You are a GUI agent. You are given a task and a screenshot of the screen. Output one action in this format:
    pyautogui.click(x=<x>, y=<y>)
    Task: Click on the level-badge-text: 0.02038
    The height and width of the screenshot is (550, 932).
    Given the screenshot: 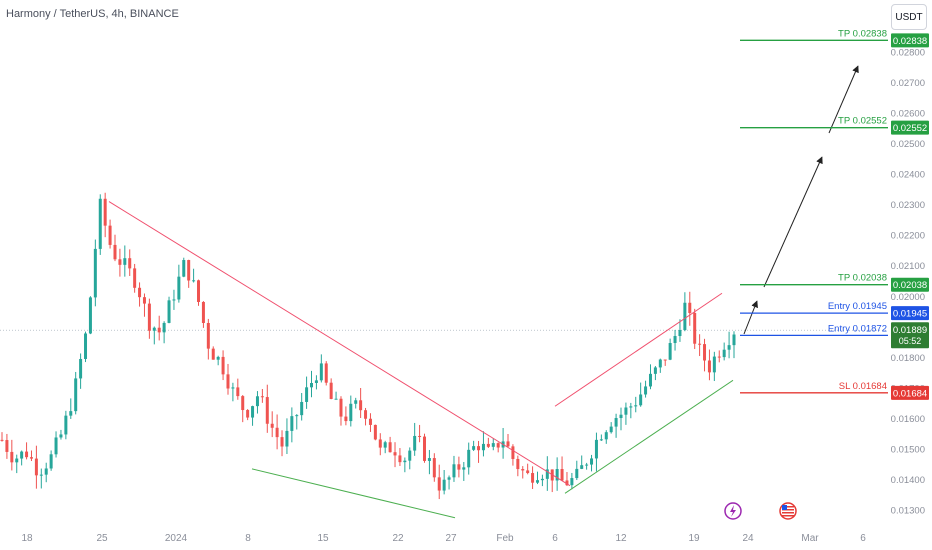 What is the action you would take?
    pyautogui.click(x=910, y=285)
    